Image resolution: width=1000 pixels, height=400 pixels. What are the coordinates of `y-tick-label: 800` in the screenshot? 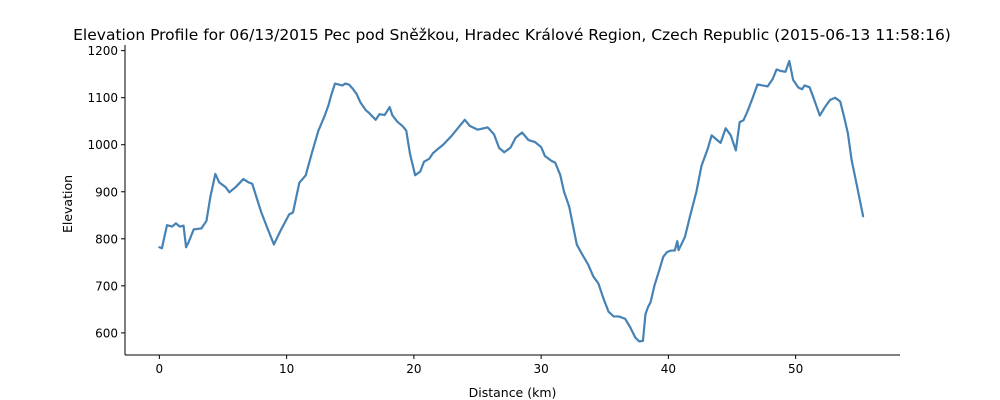 It's located at (106, 239).